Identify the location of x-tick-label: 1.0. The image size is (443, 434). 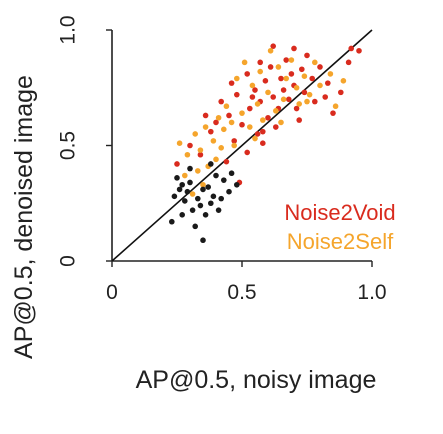
(371, 292).